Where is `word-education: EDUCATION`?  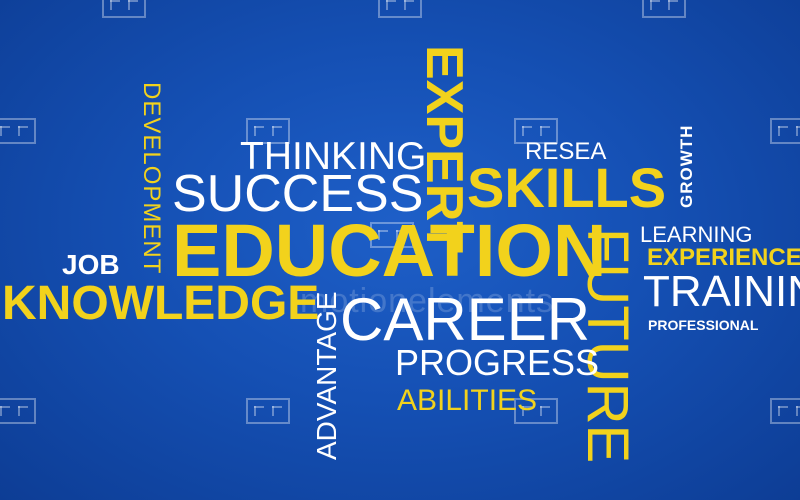
word-education: EDUCATION is located at coordinates (389, 250).